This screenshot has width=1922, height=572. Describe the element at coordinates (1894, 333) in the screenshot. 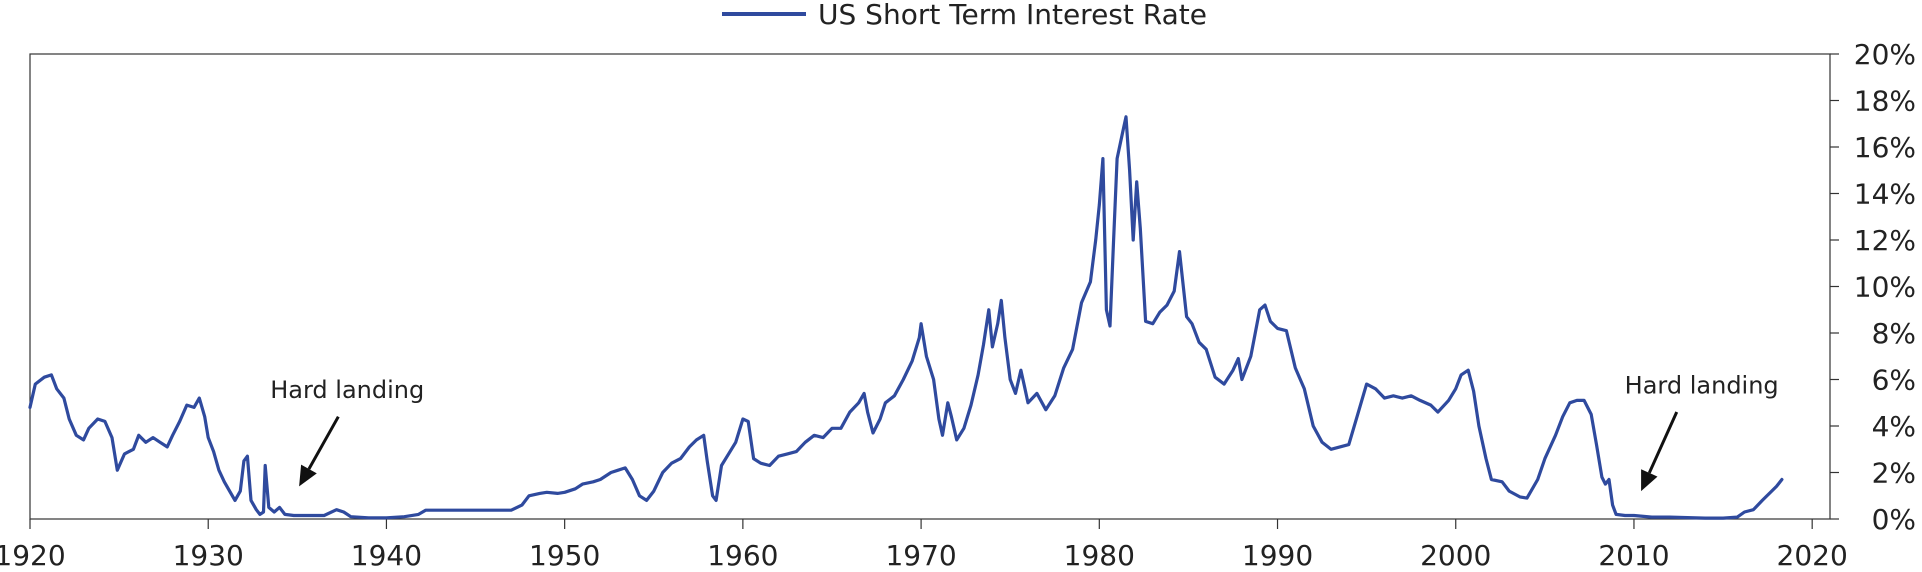

I see `y-tick-label: 8%` at that location.